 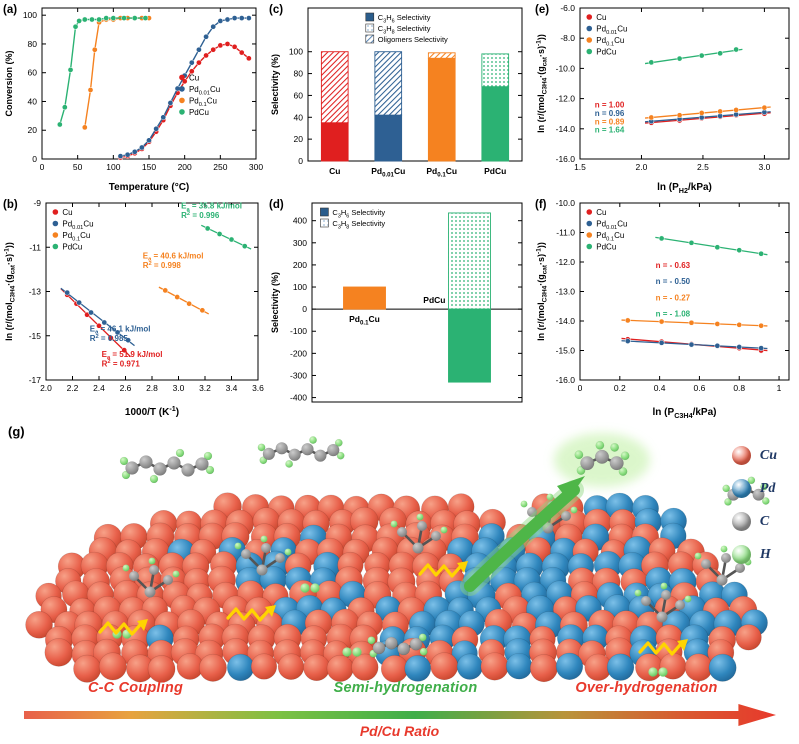 I want to click on svg-text: 400, so click(x=300, y=221).